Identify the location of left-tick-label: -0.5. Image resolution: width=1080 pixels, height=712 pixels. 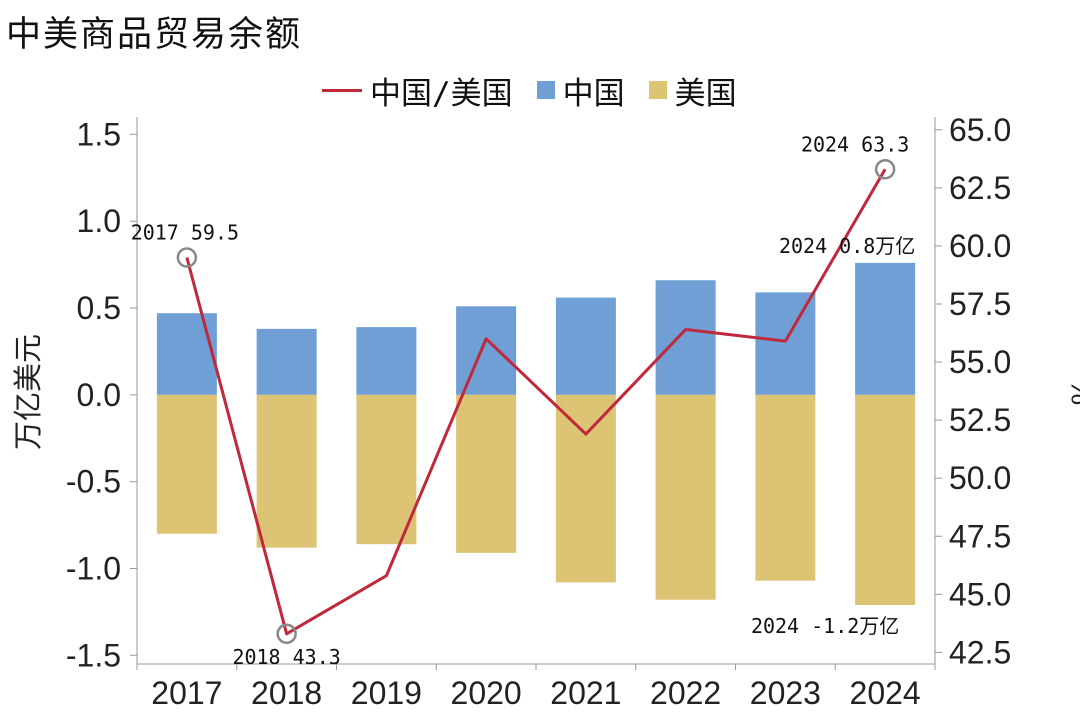
(93, 482).